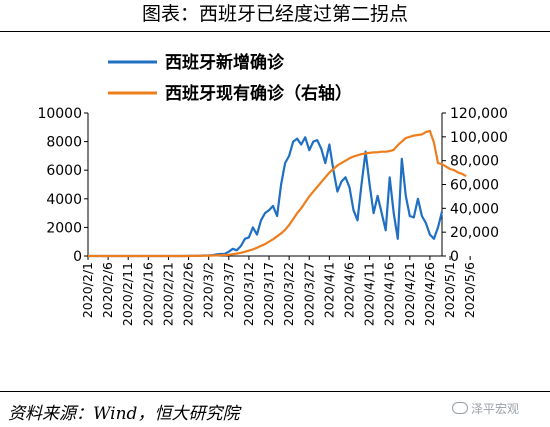  I want to click on x-tick-label: 2020/5/6, so click(469, 290).